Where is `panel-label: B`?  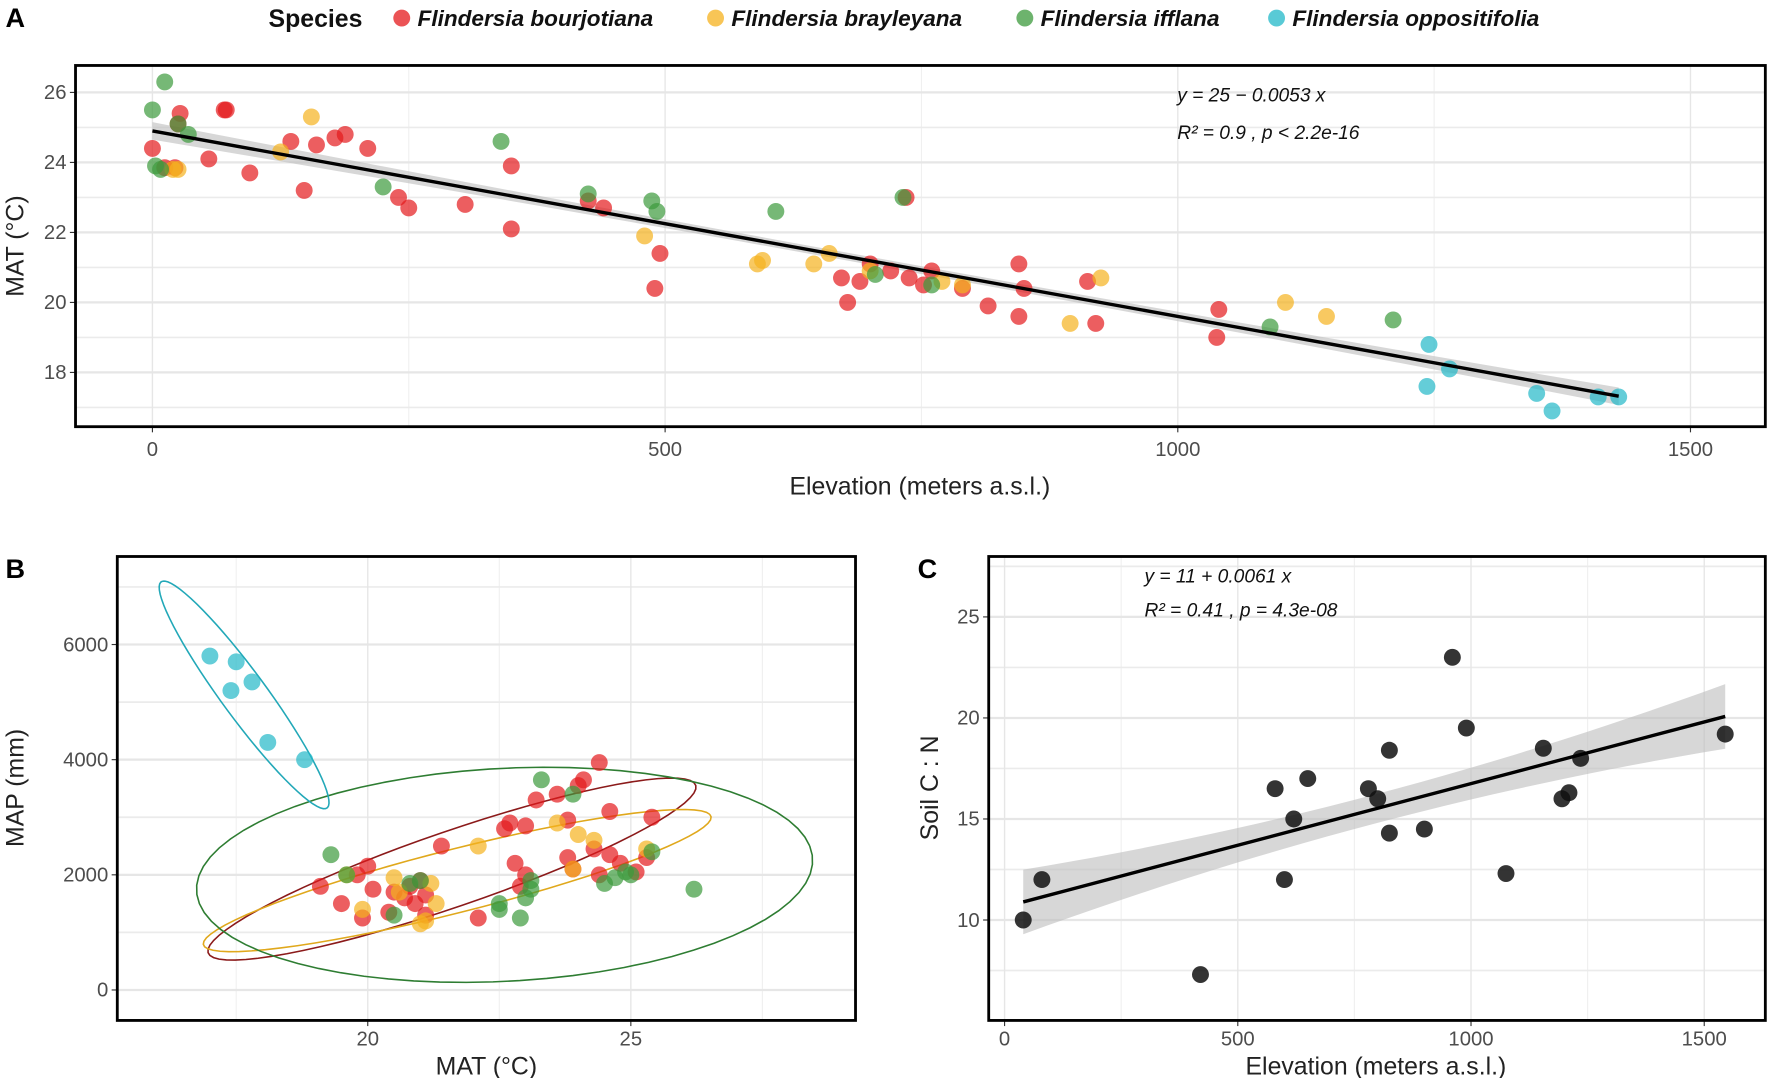
panel-label: B is located at coordinates (16, 568).